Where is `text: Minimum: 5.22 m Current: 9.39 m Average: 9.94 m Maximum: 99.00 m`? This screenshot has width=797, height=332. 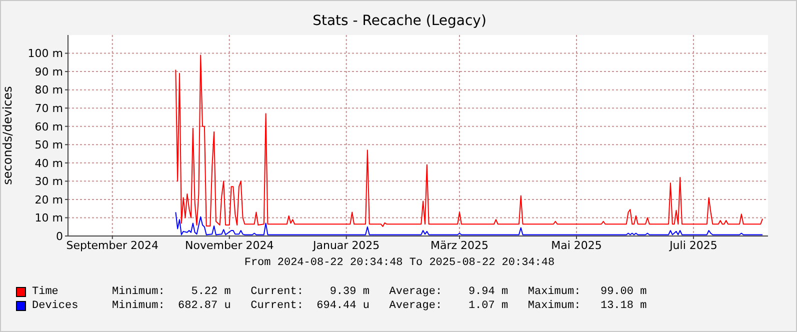
text: Minimum: 5.22 m Current: 9.39 m Average: 9.94 m Maximum: 99.00 m is located at coordinates (379, 292).